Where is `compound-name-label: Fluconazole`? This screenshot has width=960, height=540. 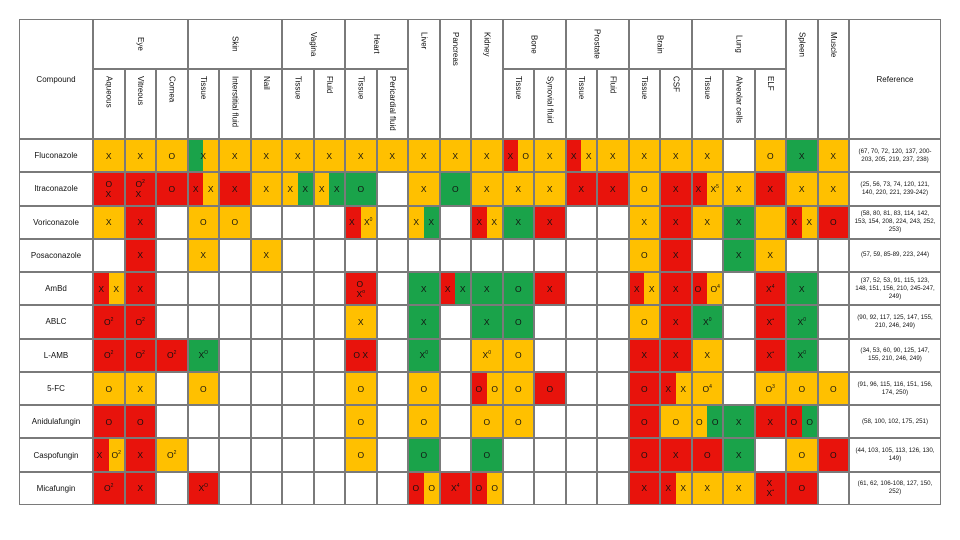
compound-name-label: Fluconazole is located at coordinates (56, 156).